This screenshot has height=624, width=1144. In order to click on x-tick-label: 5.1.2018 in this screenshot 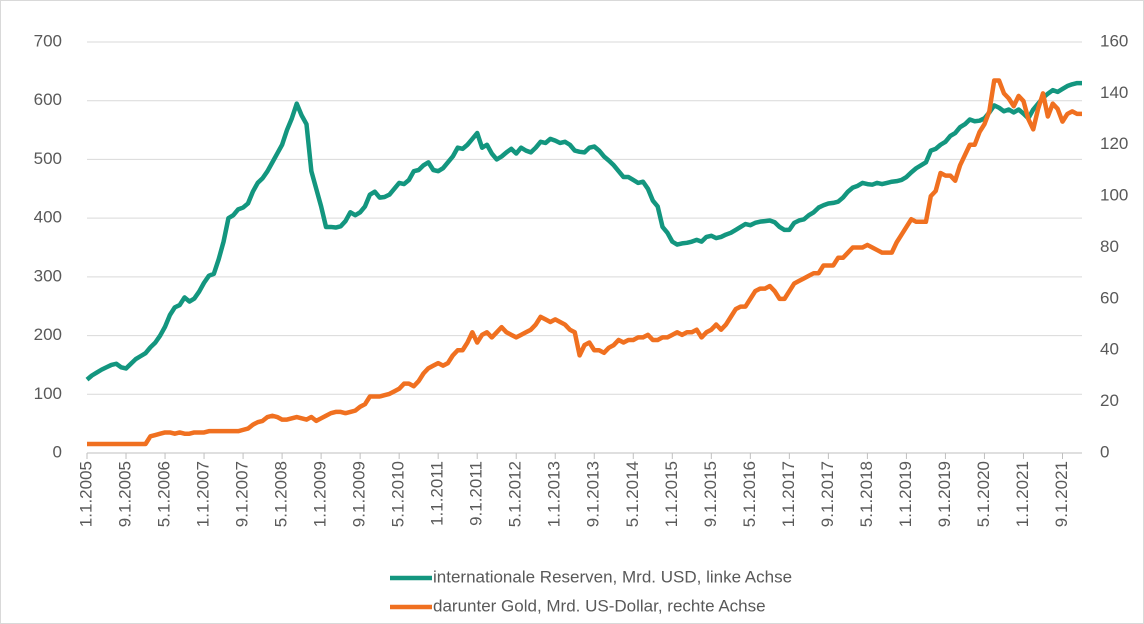, I will do `click(866, 494)`.